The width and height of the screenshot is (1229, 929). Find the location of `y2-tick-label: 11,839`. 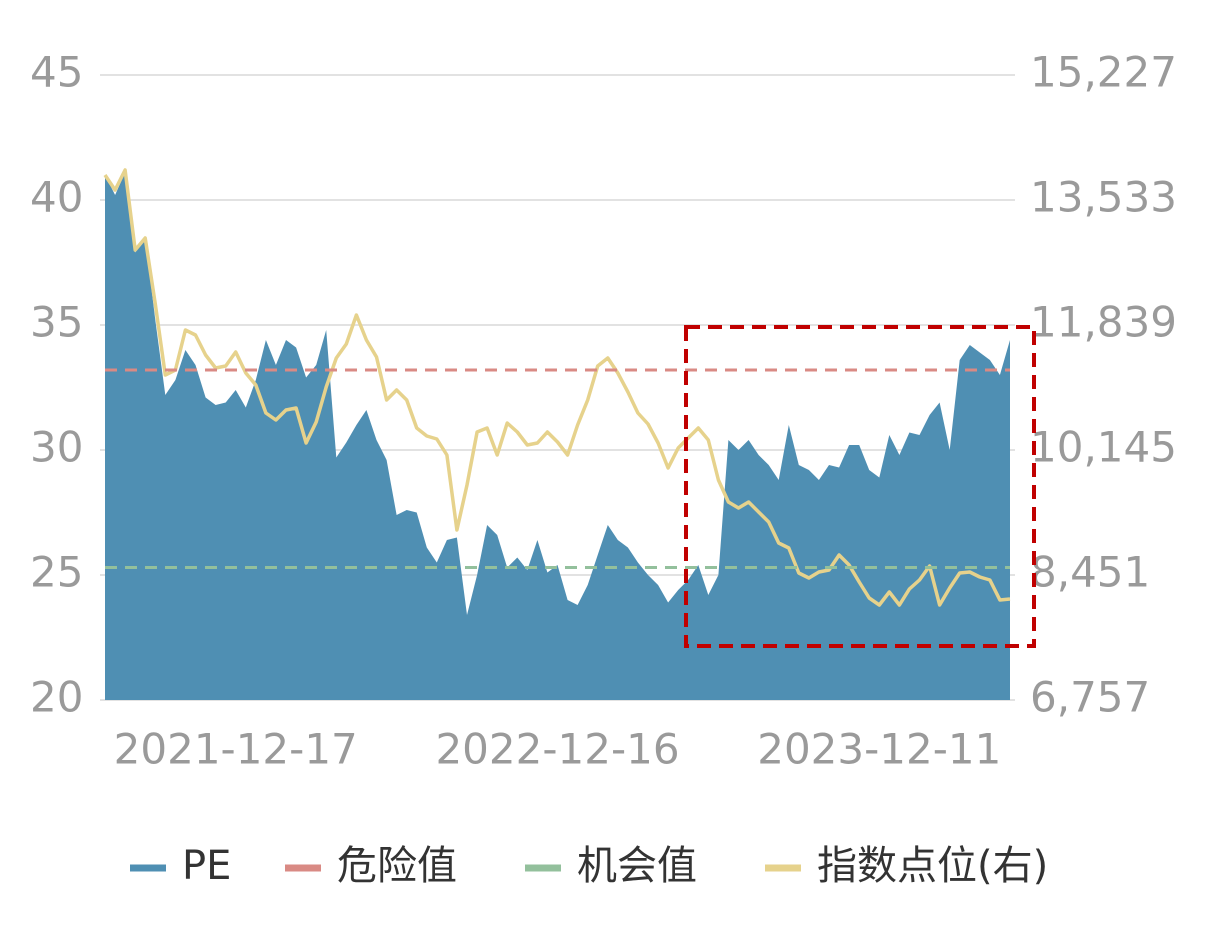

y2-tick-label: 11,839 is located at coordinates (1103, 322).